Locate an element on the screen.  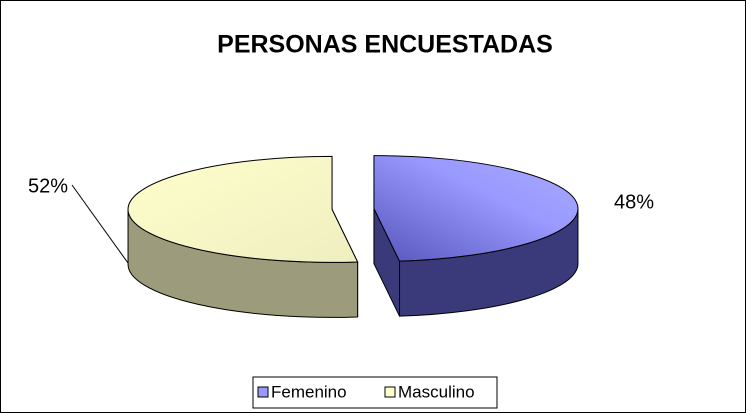
data-label: 52% is located at coordinates (48, 186).